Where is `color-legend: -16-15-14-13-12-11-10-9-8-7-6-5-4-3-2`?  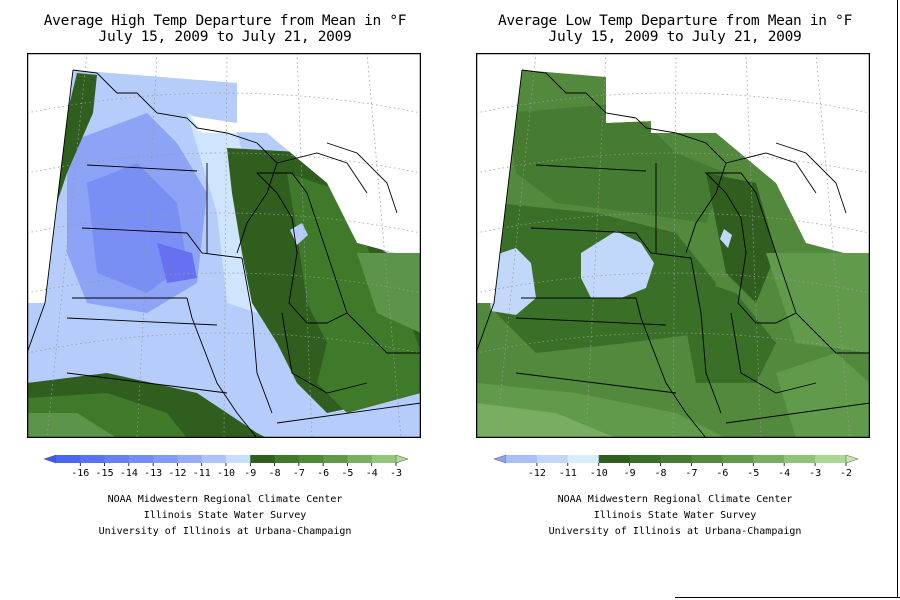 color-legend: -16-15-14-13-12-11-10-9-8-7-6-5-4-3-2 is located at coordinates (234, 464).